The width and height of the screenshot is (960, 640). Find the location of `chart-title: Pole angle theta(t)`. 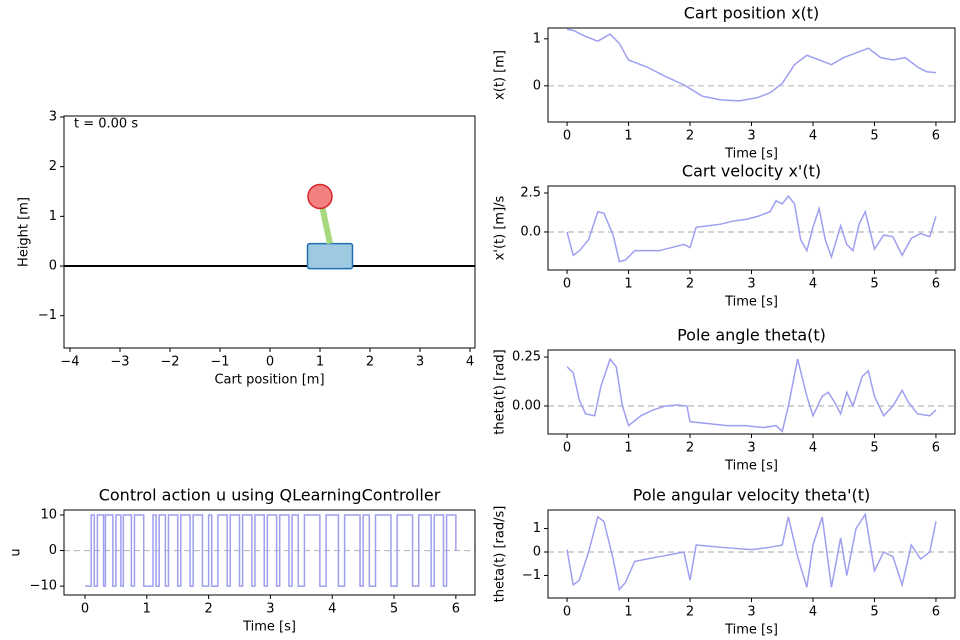

chart-title: Pole angle theta(t) is located at coordinates (751, 335).